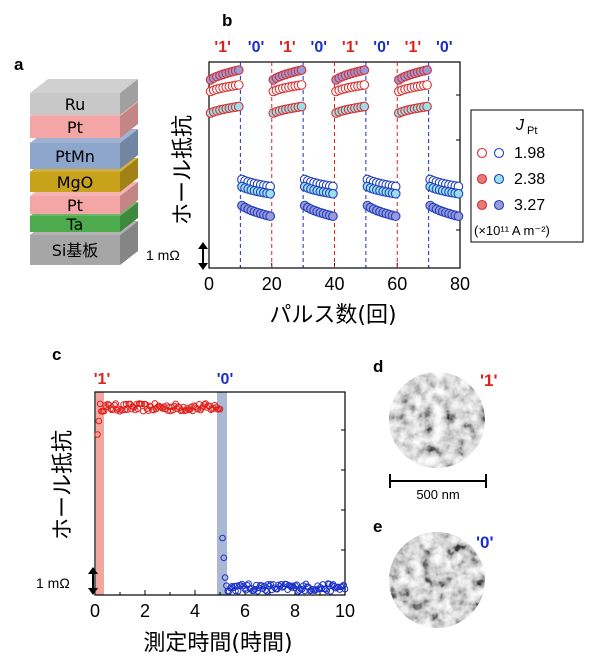 The image size is (600, 669). What do you see at coordinates (227, 20) in the screenshot?
I see `panel-b-label: b` at bounding box center [227, 20].